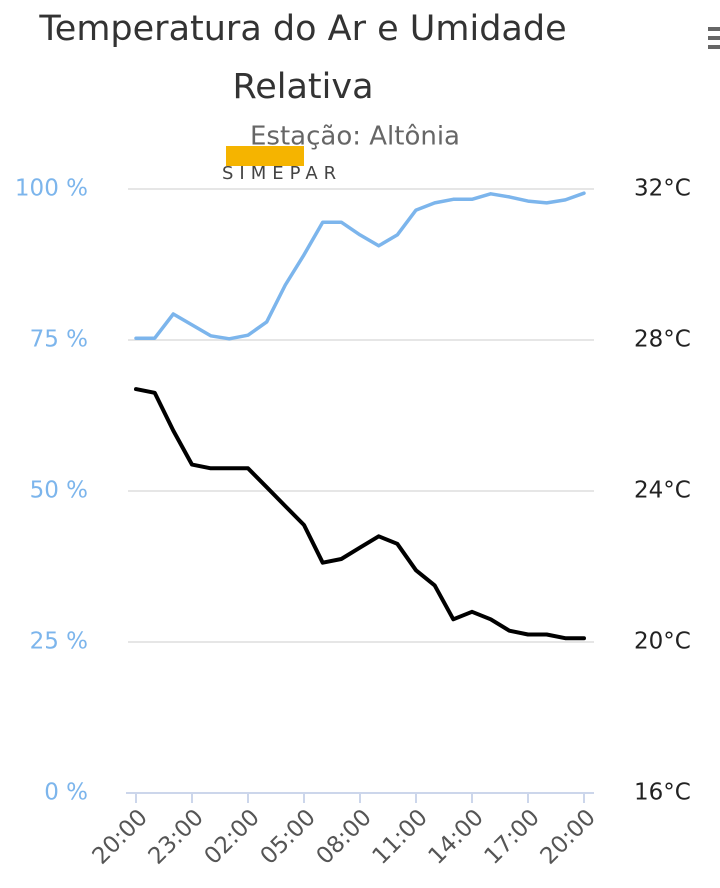 Image resolution: width=720 pixels, height=888 pixels. What do you see at coordinates (51, 189) in the screenshot?
I see `y-tick-label: 100 %` at bounding box center [51, 189].